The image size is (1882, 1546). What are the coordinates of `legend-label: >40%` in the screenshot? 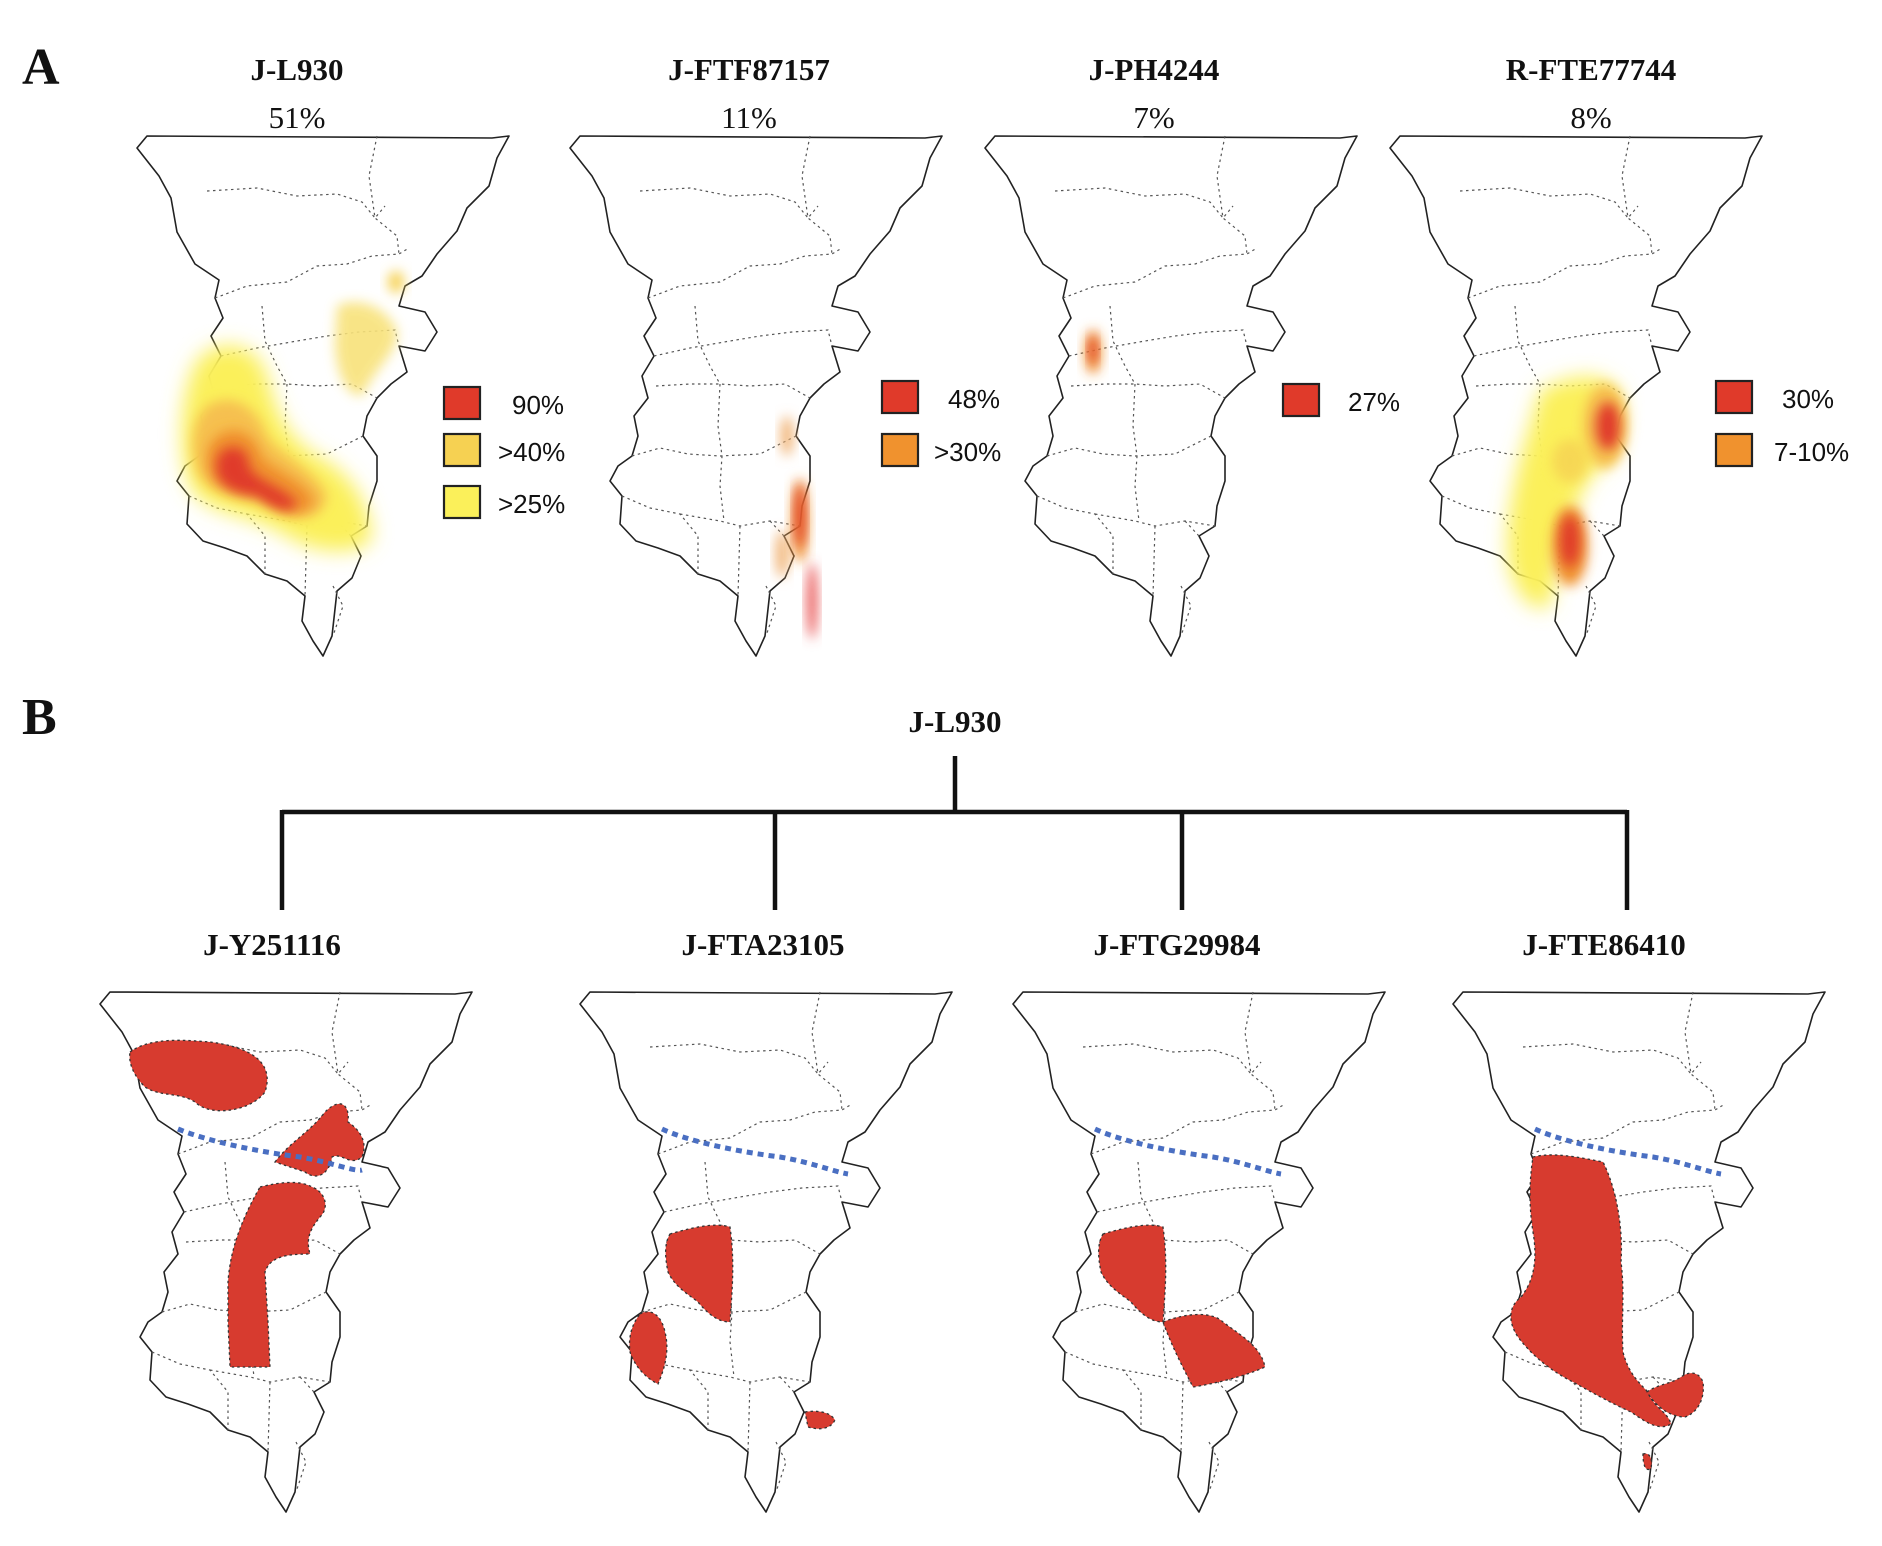 It's located at (531, 452).